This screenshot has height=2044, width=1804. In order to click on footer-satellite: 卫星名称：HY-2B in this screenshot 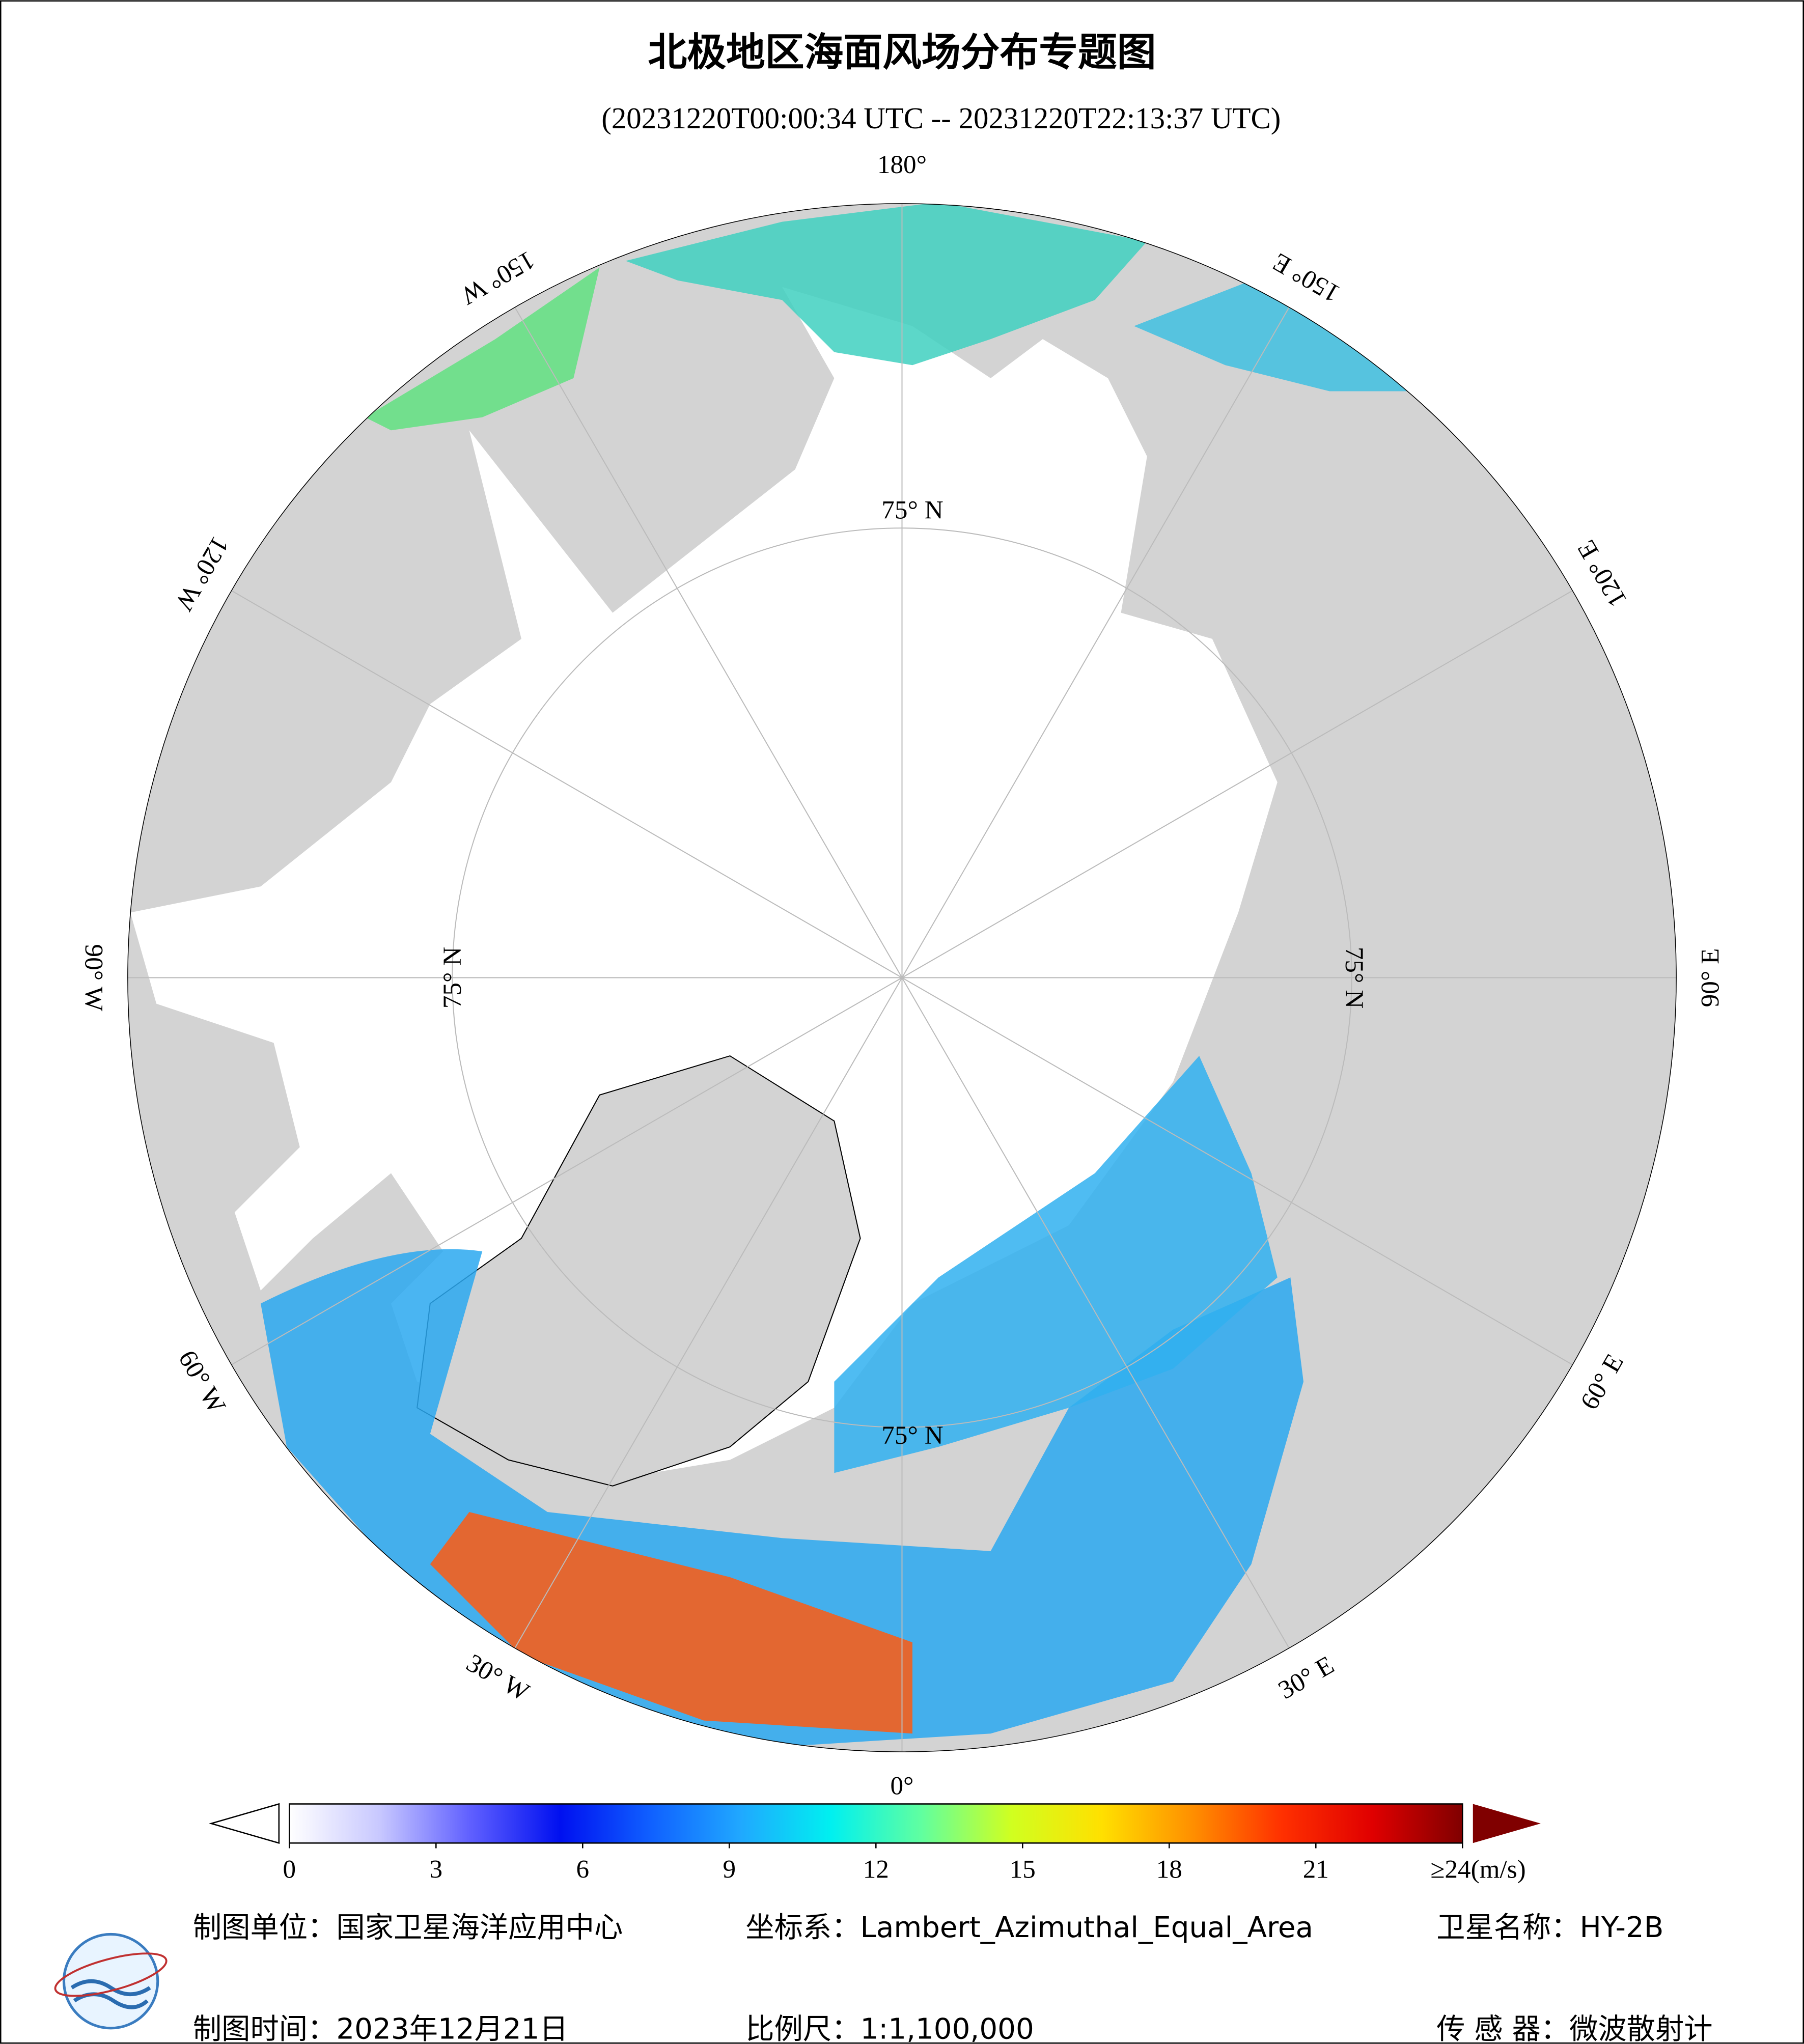, I will do `click(1549, 1927)`.